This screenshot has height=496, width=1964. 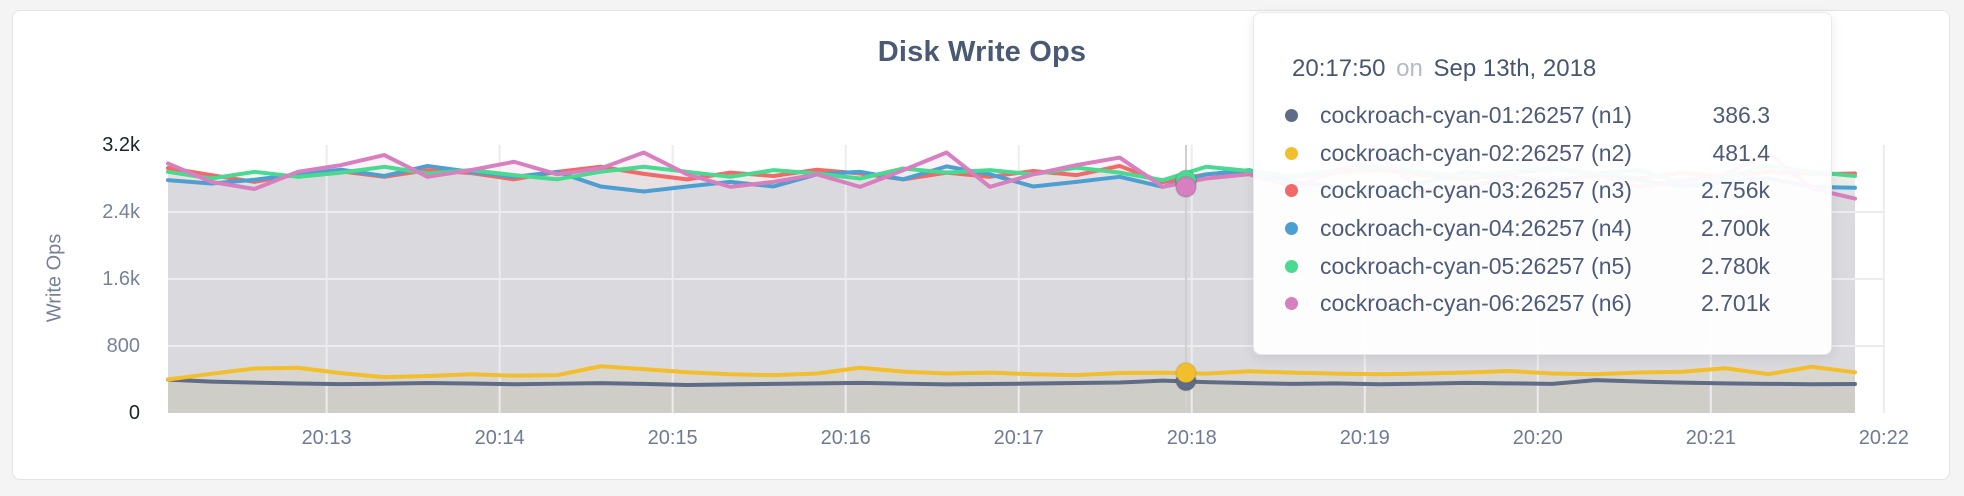 What do you see at coordinates (1476, 228) in the screenshot?
I see `series-name: cockroach-cyan-04:26257 (n4)` at bounding box center [1476, 228].